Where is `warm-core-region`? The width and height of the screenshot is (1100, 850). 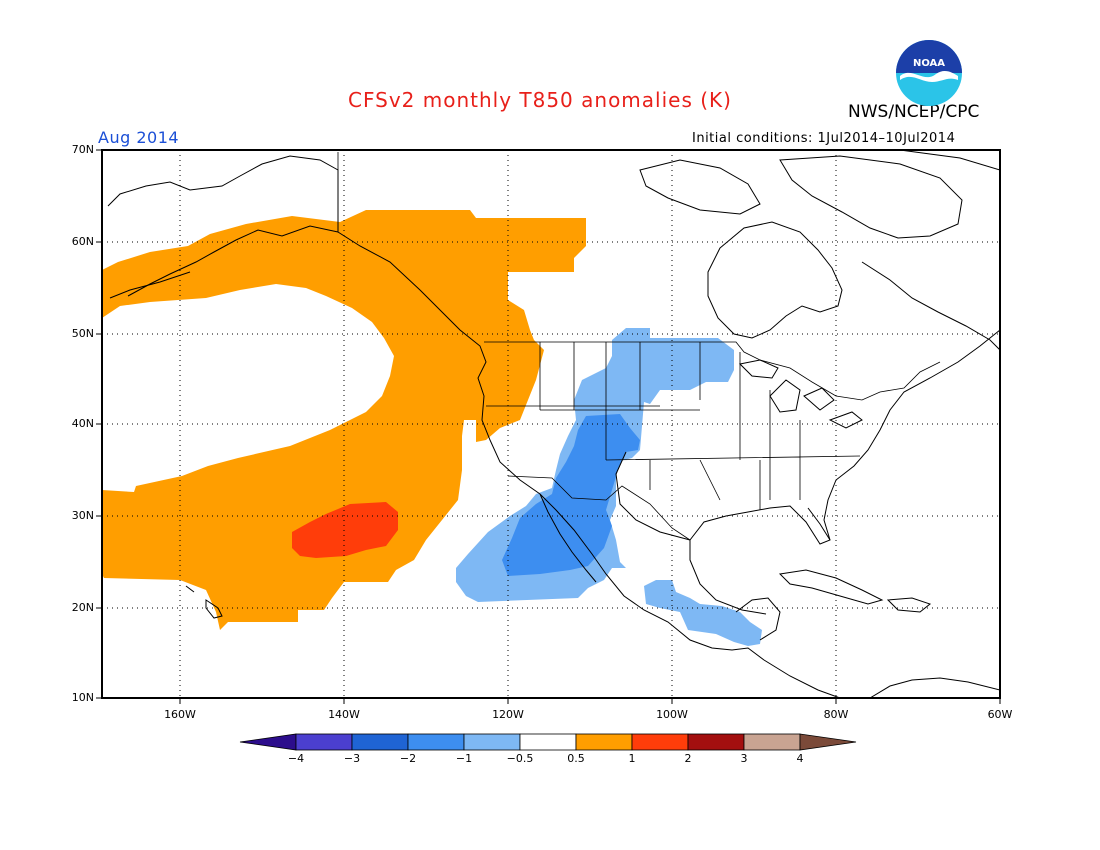 warm-core-region is located at coordinates (345, 530).